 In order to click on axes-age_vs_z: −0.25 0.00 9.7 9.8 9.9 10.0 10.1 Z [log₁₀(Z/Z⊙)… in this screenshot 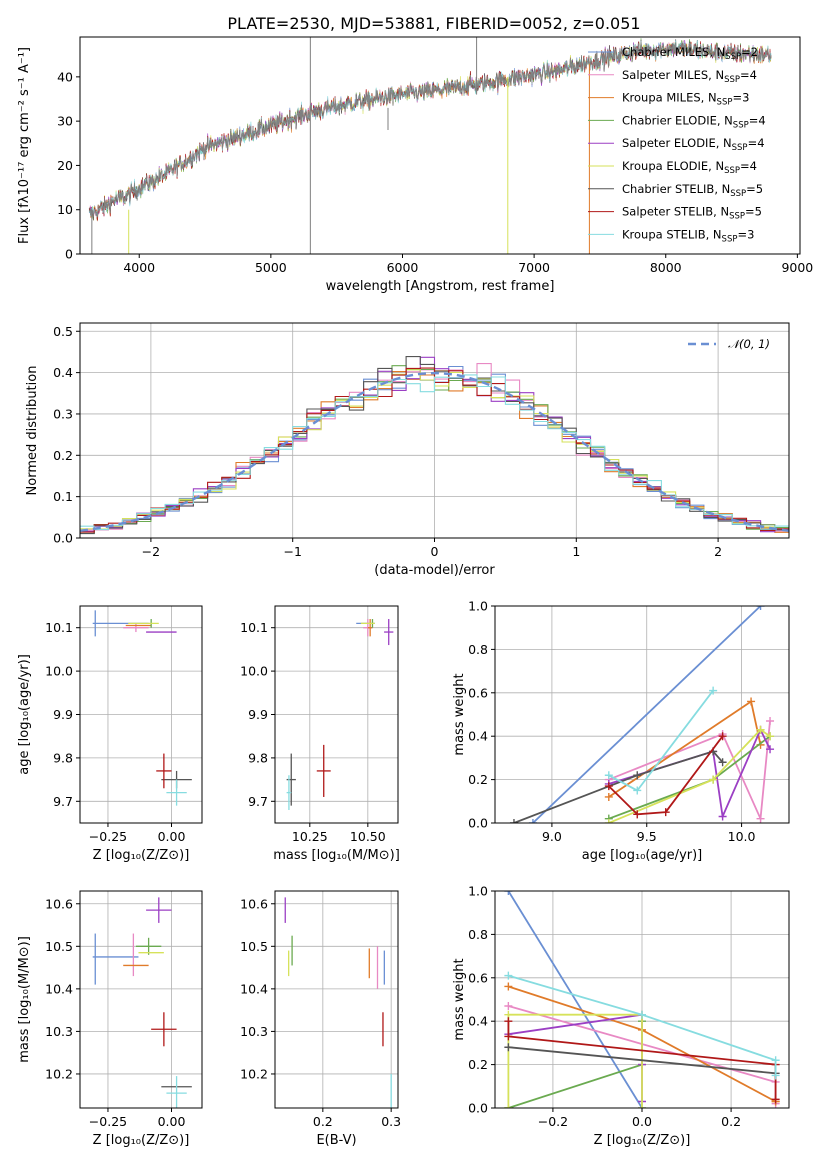, I will do `click(110, 734)`.